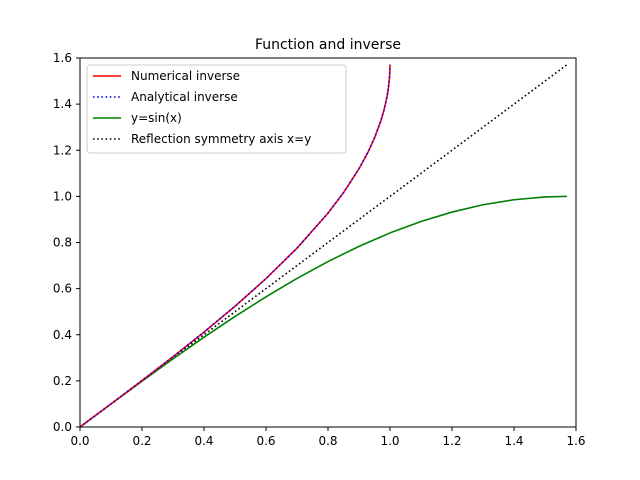 The width and height of the screenshot is (640, 480). Describe the element at coordinates (62, 58) in the screenshot. I see `y-tick-label: 1.6` at that location.